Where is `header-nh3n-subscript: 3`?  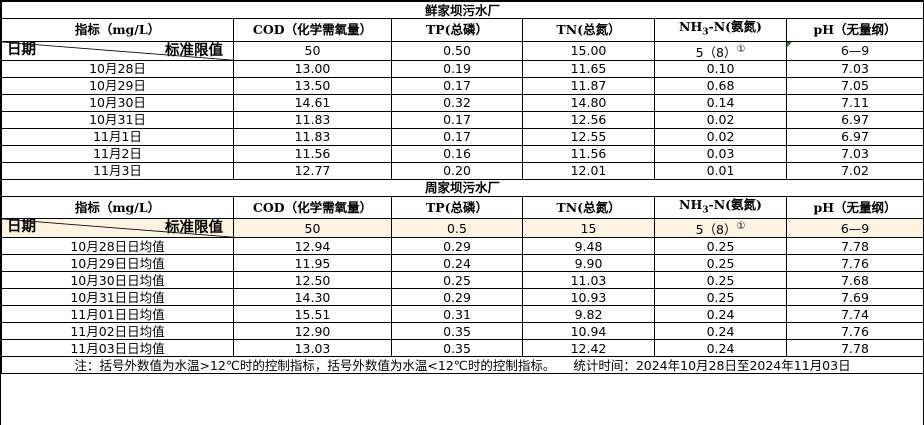
header-nh3n-subscript: 3 is located at coordinates (705, 210).